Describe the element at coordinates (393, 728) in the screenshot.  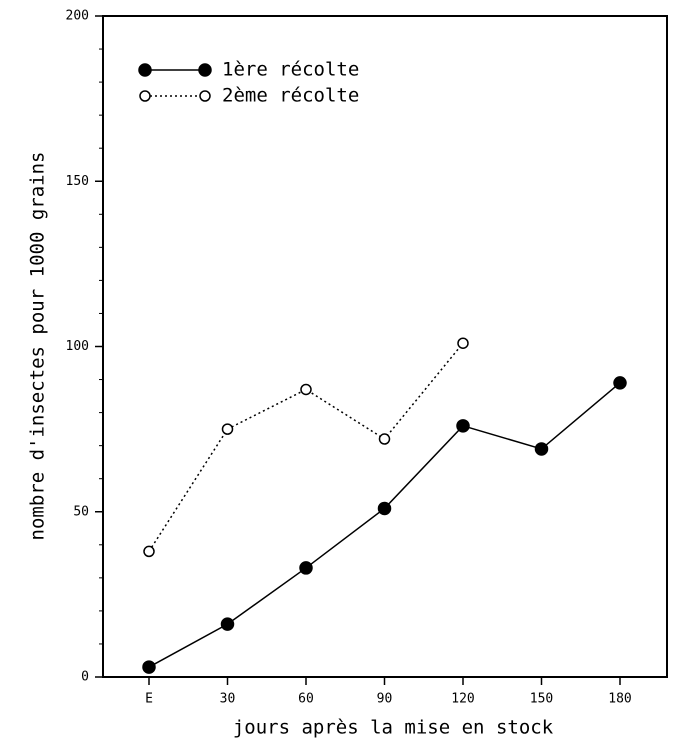
I see `x-axis-label: jours après la mise en stock` at that location.